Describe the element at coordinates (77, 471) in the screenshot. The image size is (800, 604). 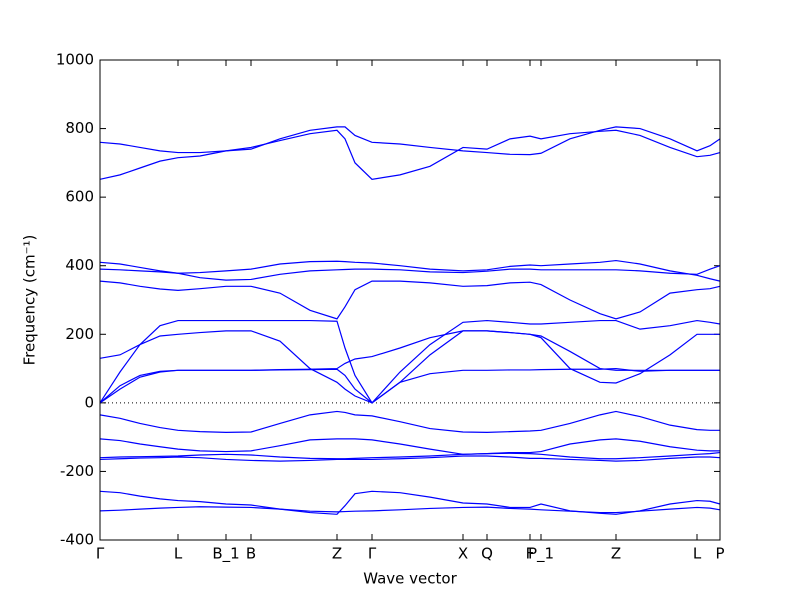
I see `y-tick-label: -200` at that location.